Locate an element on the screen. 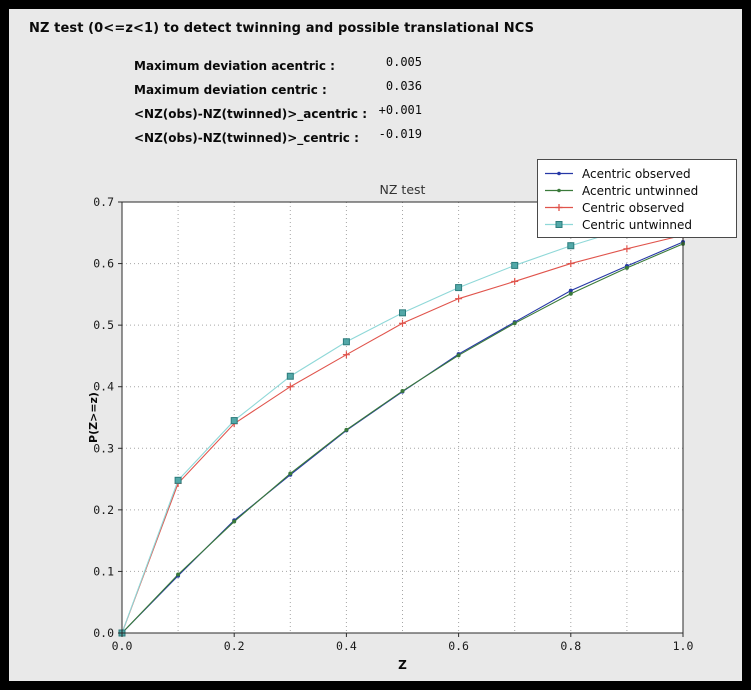 The width and height of the screenshot is (751, 690). legend-label: Acentric untwinned is located at coordinates (640, 190).